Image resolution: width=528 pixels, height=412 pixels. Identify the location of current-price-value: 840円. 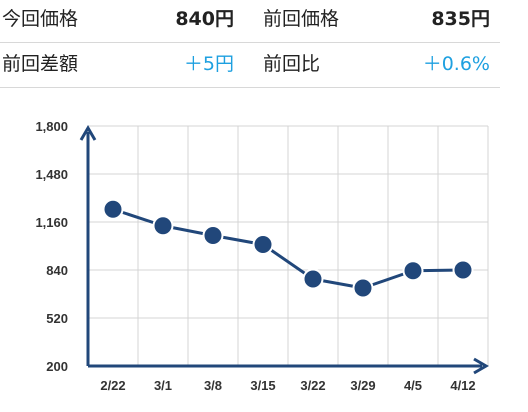
(204, 19).